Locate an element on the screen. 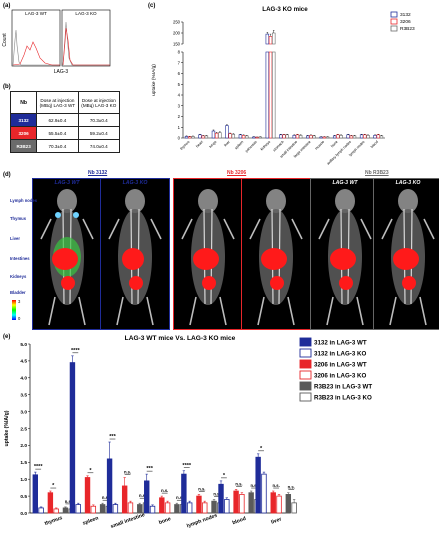 The height and width of the screenshot is (550, 439). chart-e-ytick-label: 3.0 is located at coordinates (23, 412).